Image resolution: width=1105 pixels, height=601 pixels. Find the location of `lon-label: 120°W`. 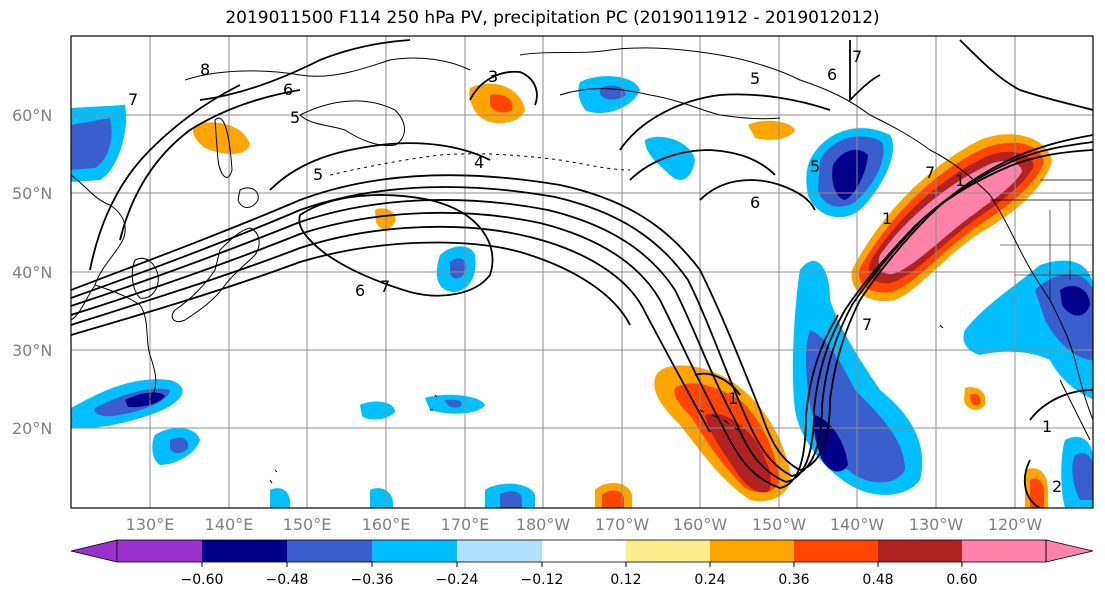

lon-label: 120°W is located at coordinates (1015, 524).